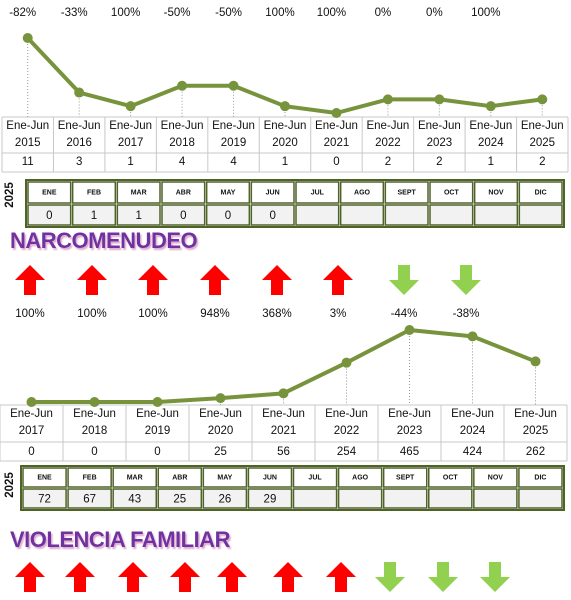  Describe the element at coordinates (44, 500) in the screenshot. I see `month-value: 72` at that location.